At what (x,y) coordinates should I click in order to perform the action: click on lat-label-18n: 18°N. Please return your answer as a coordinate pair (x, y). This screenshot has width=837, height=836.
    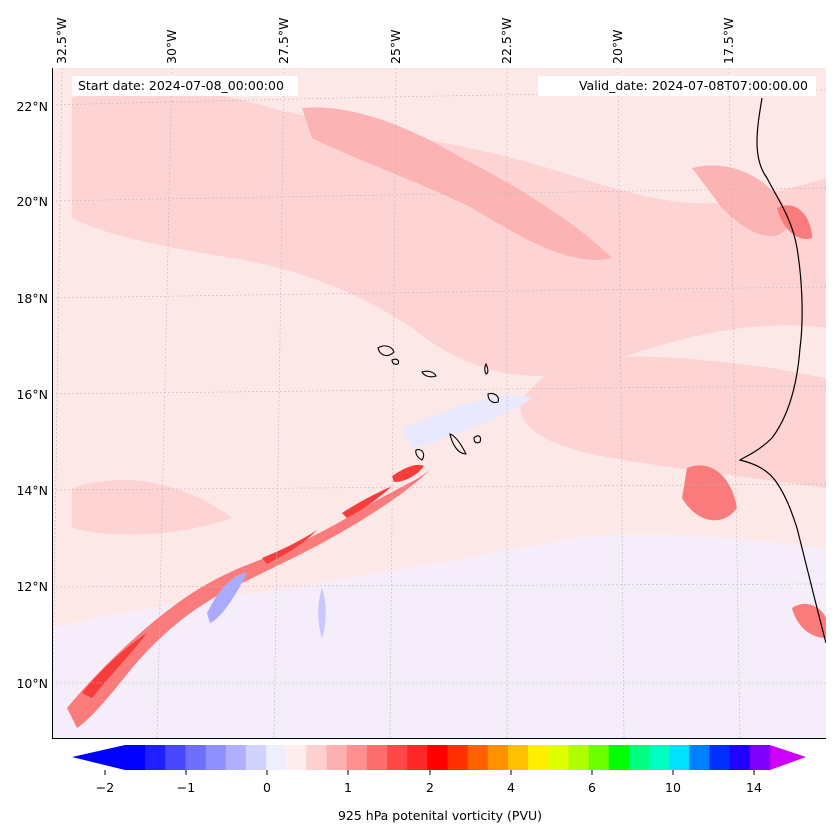
    Looking at the image, I should click on (32, 298).